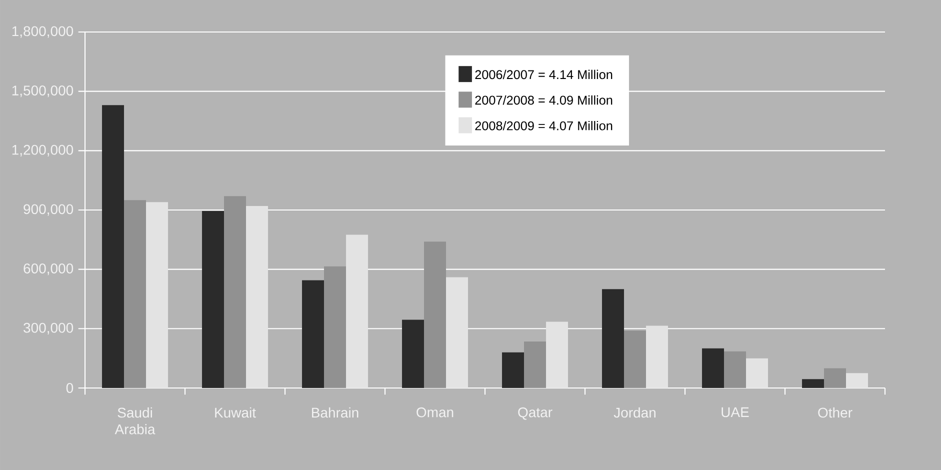  What do you see at coordinates (70, 388) in the screenshot?
I see `y-tick-label: 0` at bounding box center [70, 388].